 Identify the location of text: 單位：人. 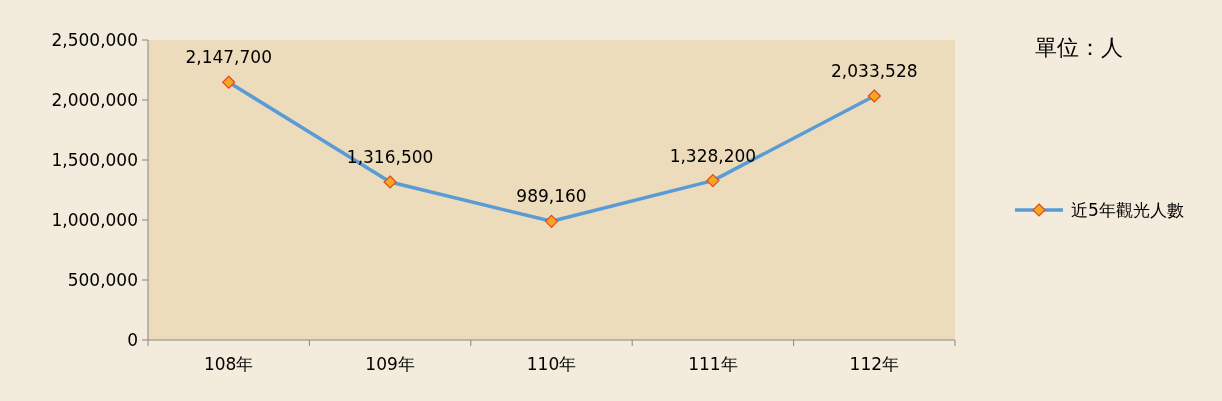
(1079, 47).